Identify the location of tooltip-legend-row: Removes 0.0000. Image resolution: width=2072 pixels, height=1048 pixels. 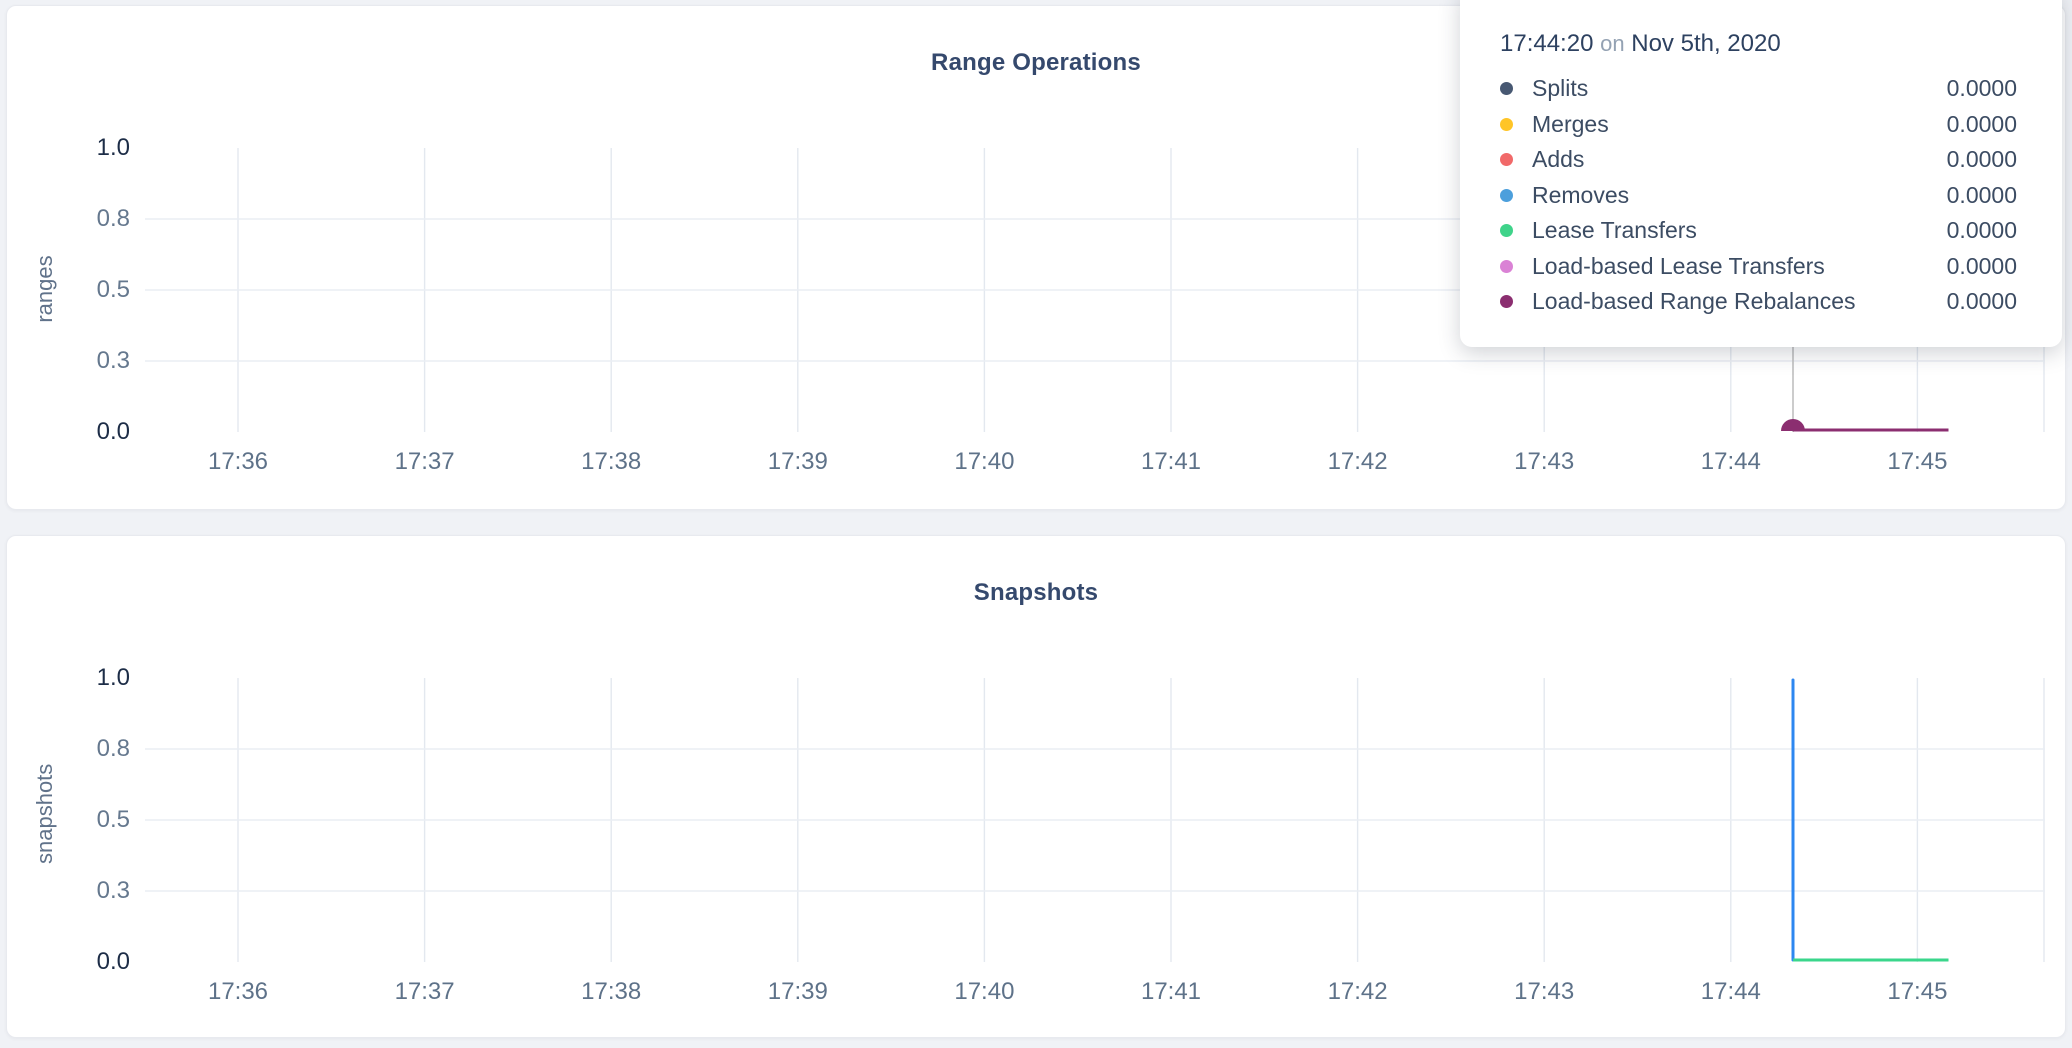
(1758, 196).